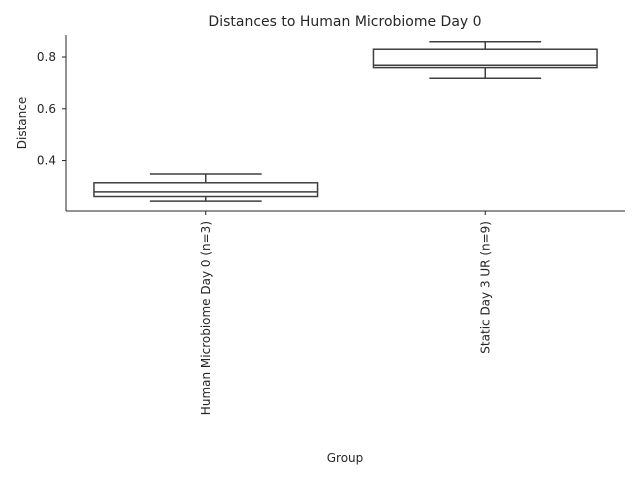 This screenshot has height=484, width=640. I want to click on y-tick-label: 0.6, so click(46, 109).